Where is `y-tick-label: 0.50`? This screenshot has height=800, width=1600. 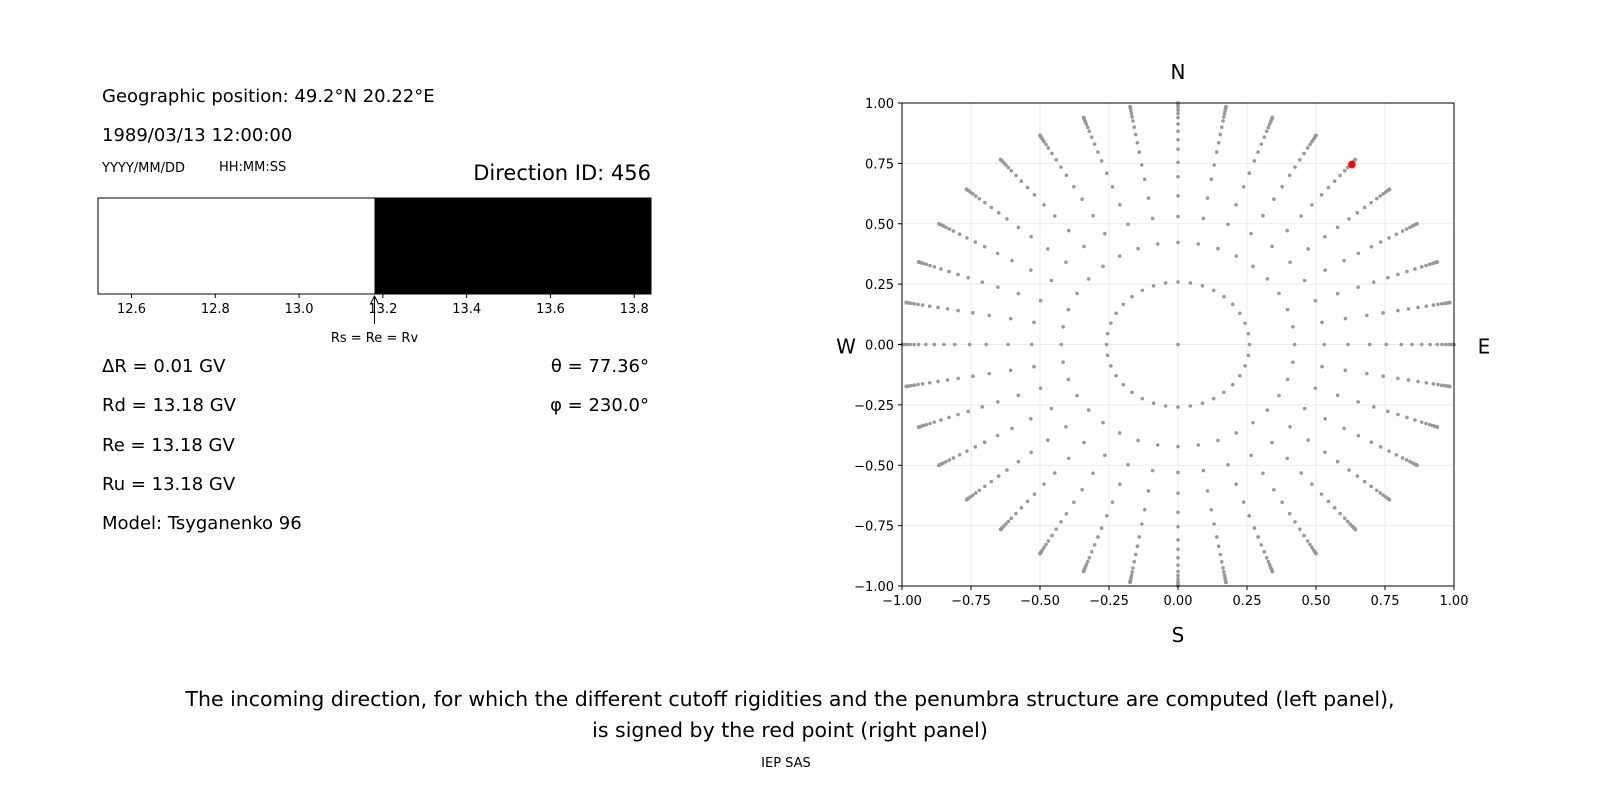 y-tick-label: 0.50 is located at coordinates (879, 225).